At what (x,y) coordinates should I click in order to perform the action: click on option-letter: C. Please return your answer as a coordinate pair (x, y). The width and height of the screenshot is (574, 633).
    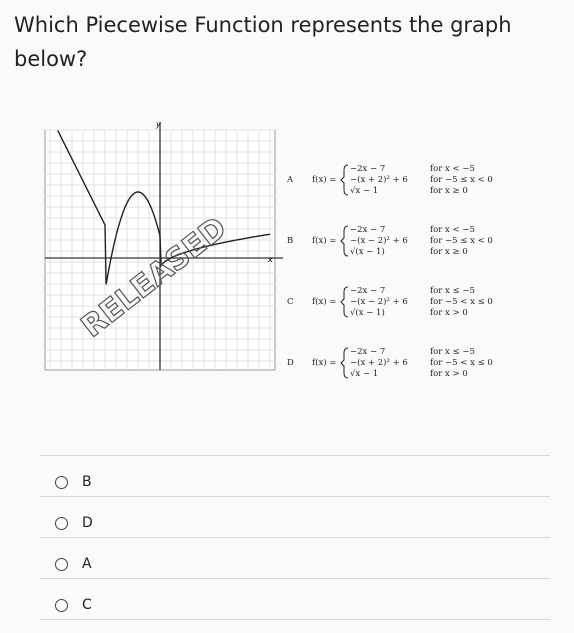
    Looking at the image, I should click on (290, 302).